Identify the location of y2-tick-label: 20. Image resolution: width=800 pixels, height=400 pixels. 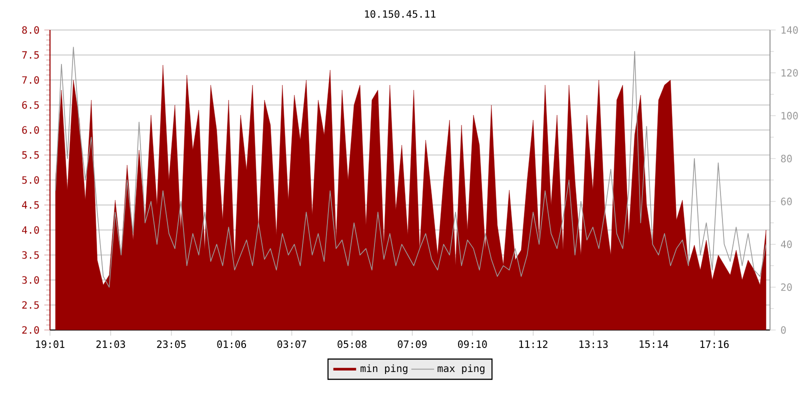
(786, 287).